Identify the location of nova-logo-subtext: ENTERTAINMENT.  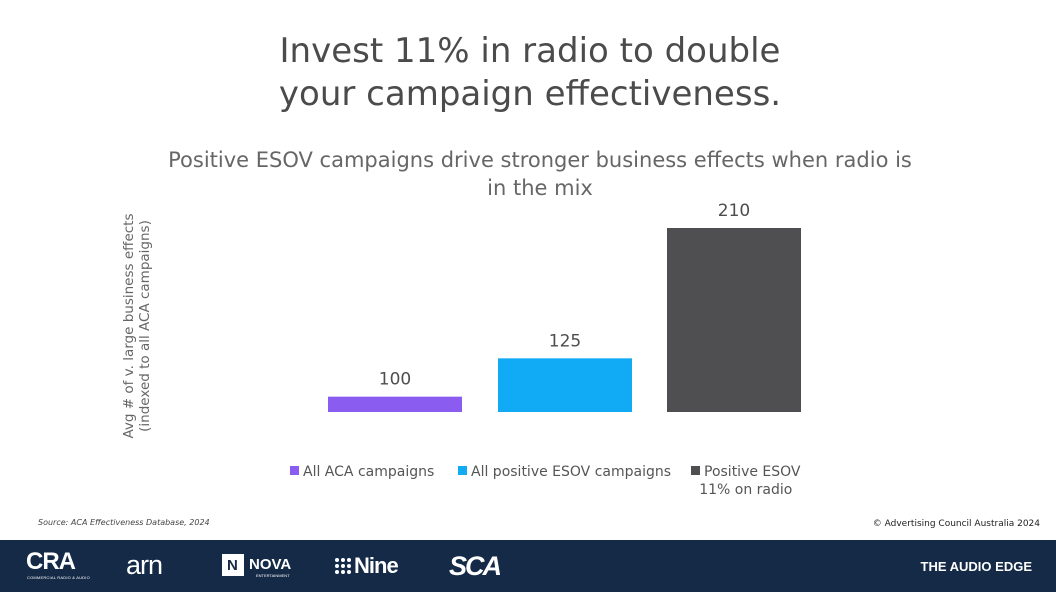
(273, 575).